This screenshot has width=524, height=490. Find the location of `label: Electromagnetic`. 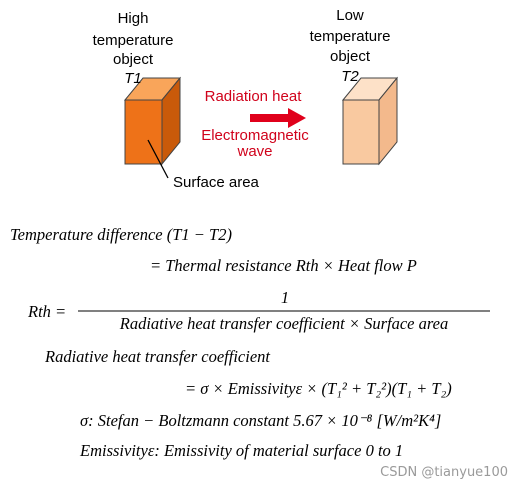

label: Electromagnetic is located at coordinates (255, 135).